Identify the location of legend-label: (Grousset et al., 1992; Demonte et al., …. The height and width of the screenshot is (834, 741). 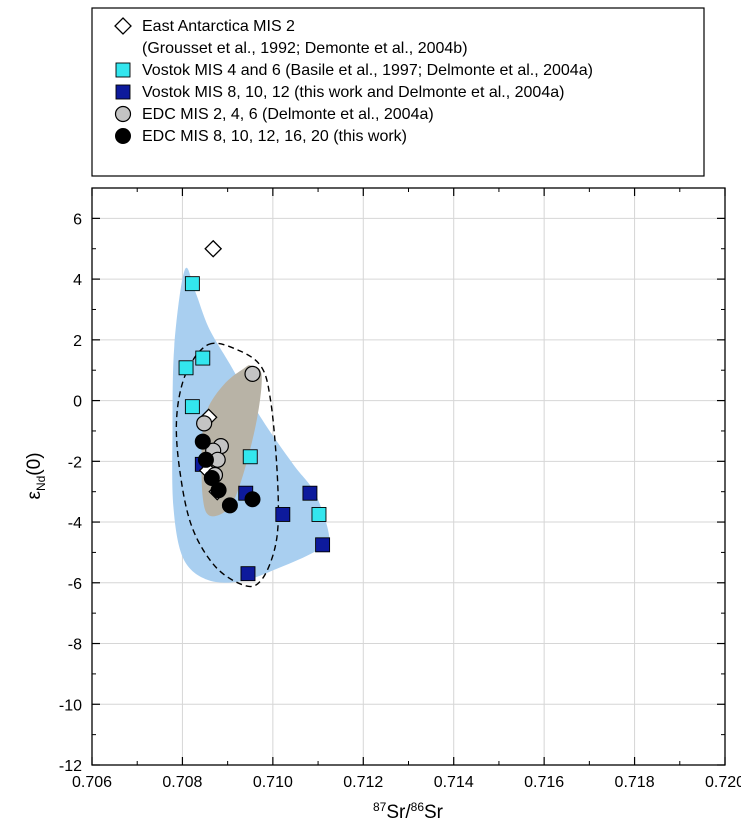
(305, 48).